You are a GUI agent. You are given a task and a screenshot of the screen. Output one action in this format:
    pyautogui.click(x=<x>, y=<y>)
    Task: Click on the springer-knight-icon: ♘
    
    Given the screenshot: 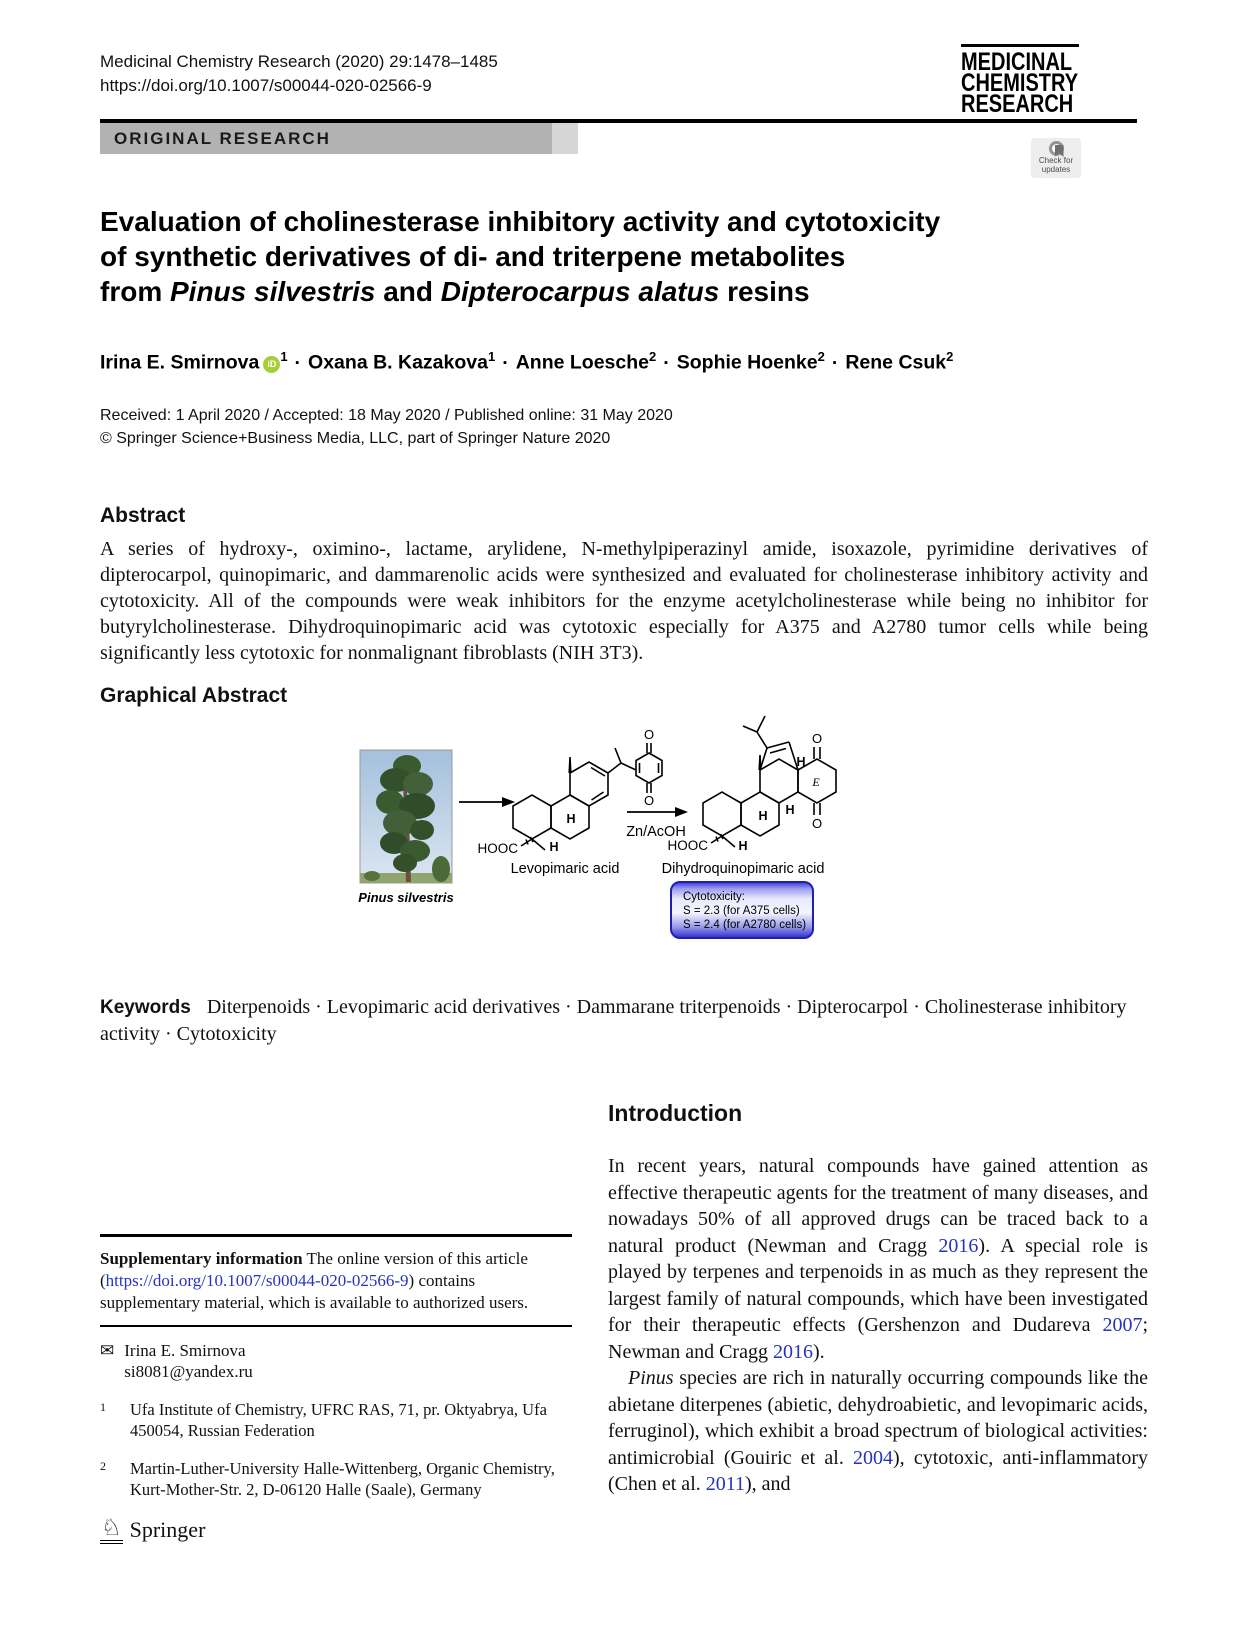 What is the action you would take?
    pyautogui.click(x=111, y=1530)
    